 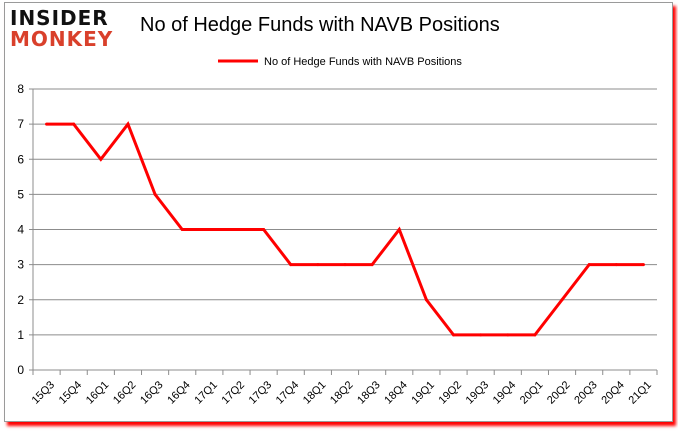 What do you see at coordinates (451, 393) in the screenshot?
I see `x-tick-label: 19Q2` at bounding box center [451, 393].